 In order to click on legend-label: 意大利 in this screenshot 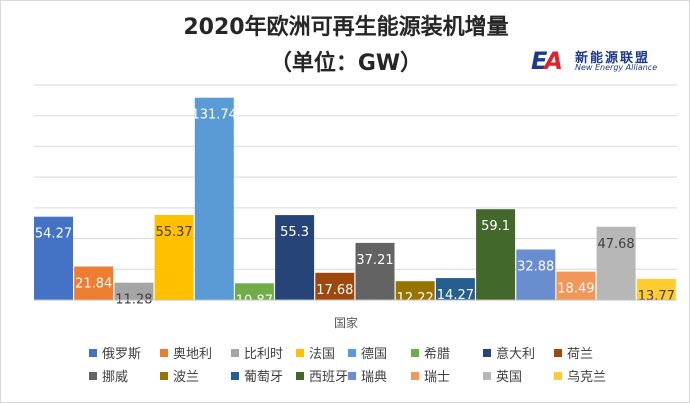, I will do `click(516, 354)`.